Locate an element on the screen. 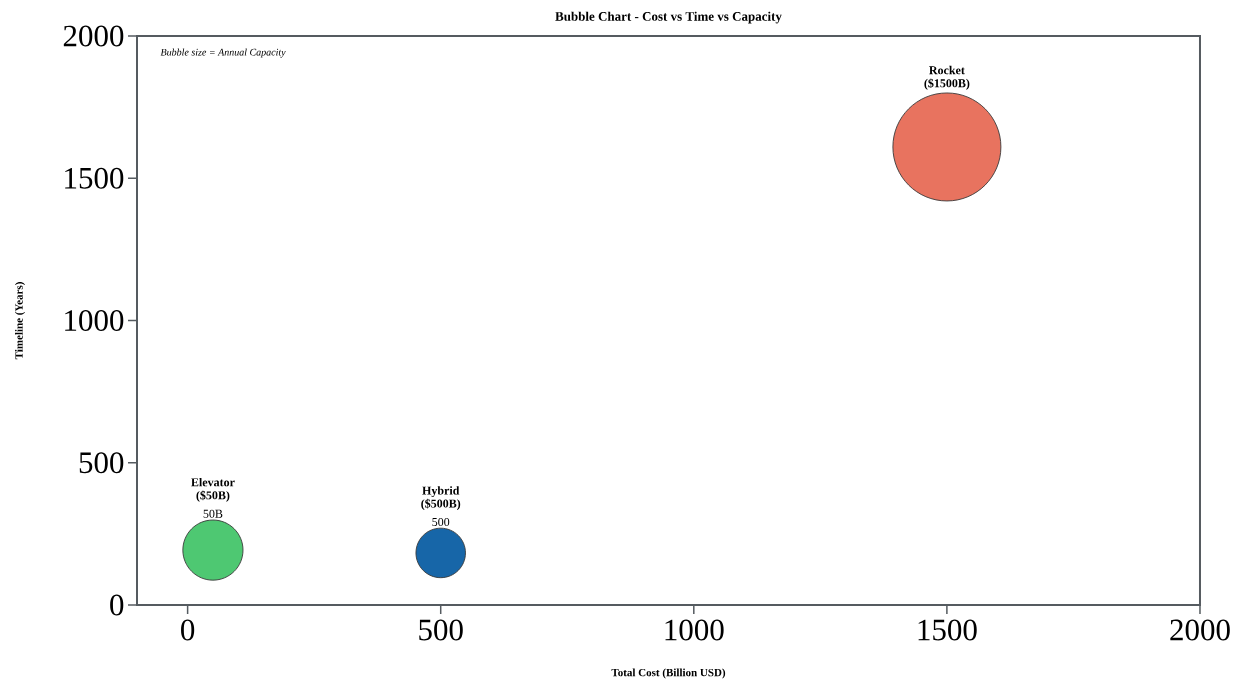 The width and height of the screenshot is (1253, 681). x-axis-title: Total Cost (Billion USD) is located at coordinates (668, 673).